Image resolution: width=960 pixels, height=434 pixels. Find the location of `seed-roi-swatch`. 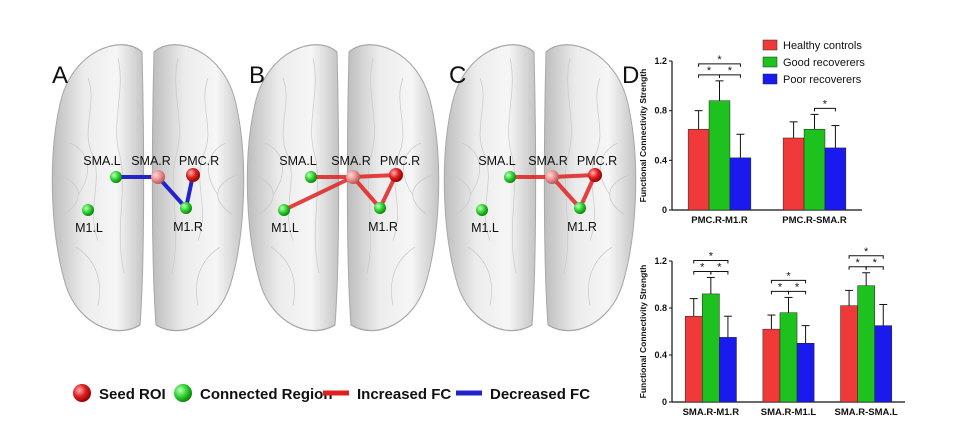

seed-roi-swatch is located at coordinates (82, 393).